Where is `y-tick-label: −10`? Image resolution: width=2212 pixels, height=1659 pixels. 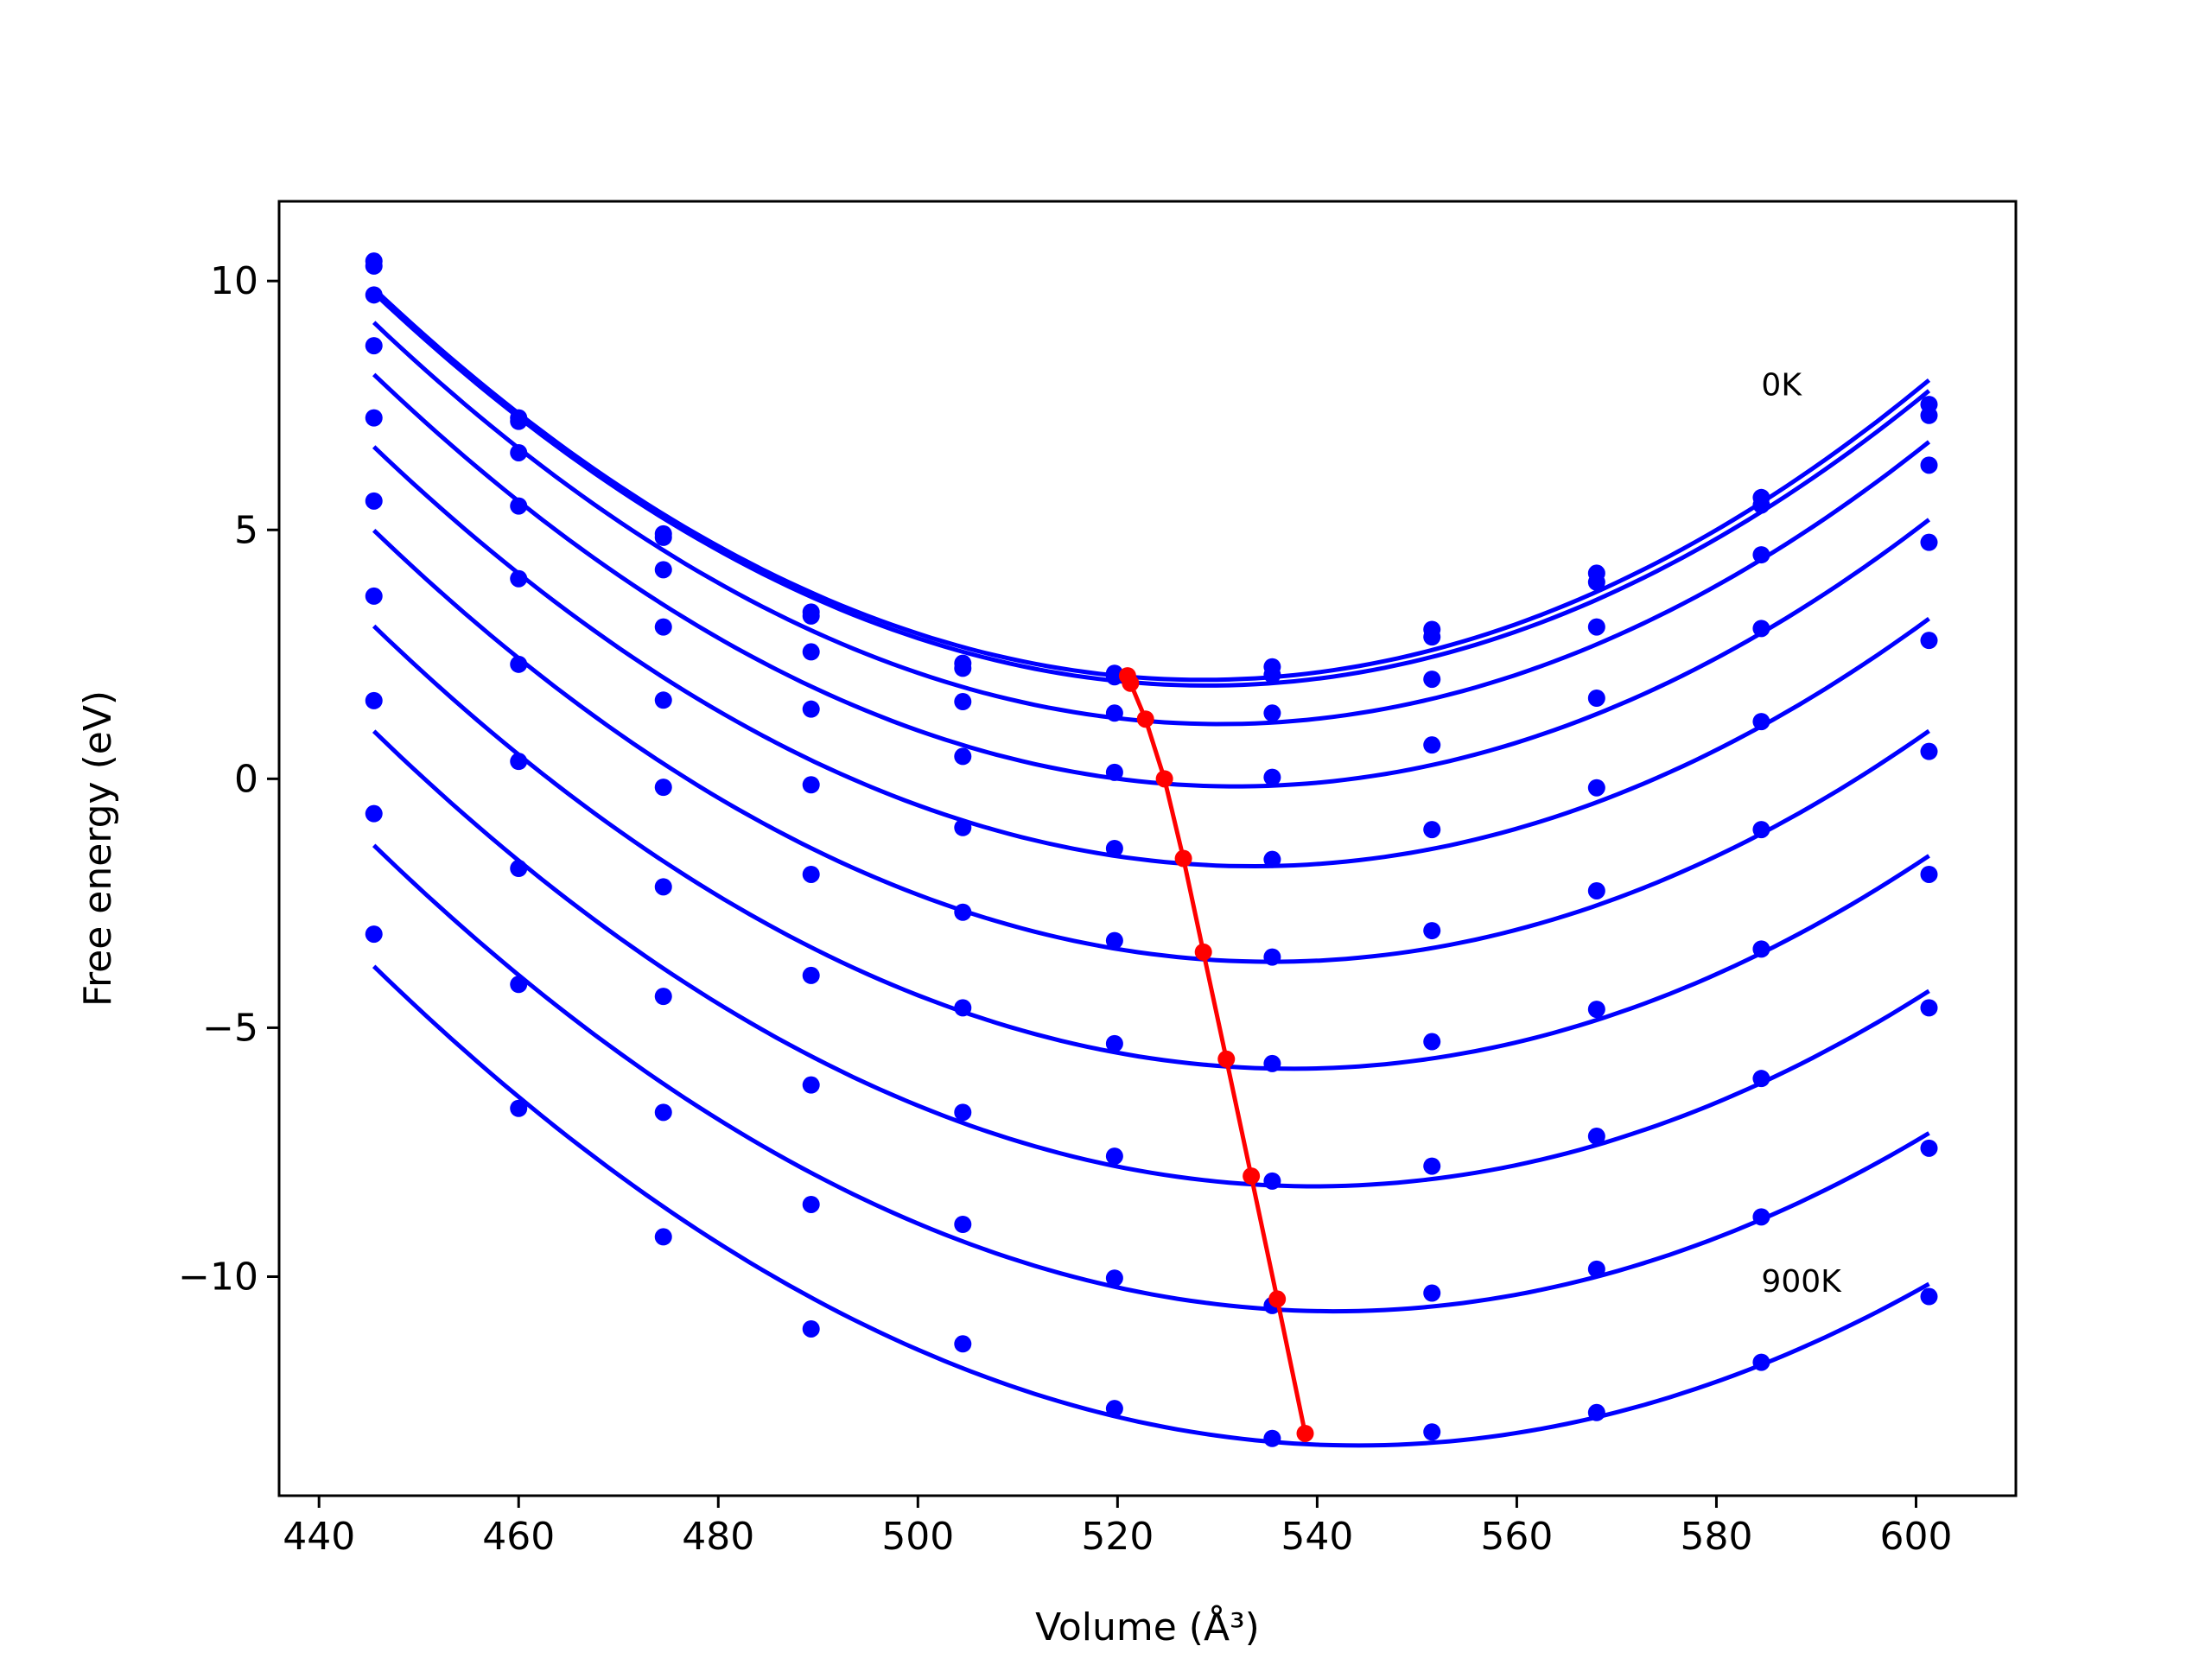 y-tick-label: −10 is located at coordinates (218, 1277).